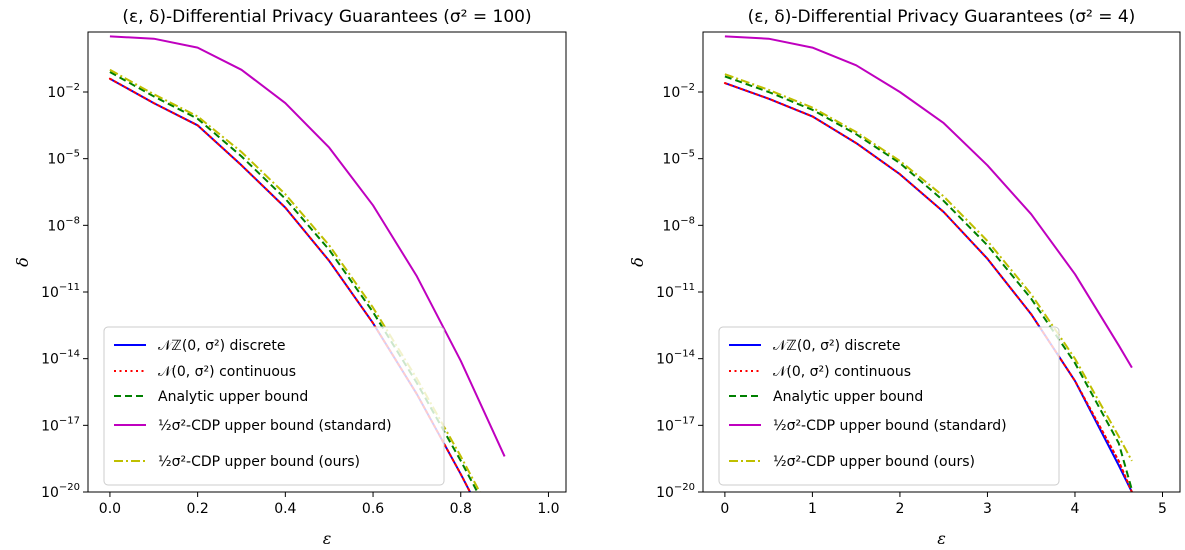  Describe the element at coordinates (548, 509) in the screenshot. I see `x-tick-label: 1.0` at that location.